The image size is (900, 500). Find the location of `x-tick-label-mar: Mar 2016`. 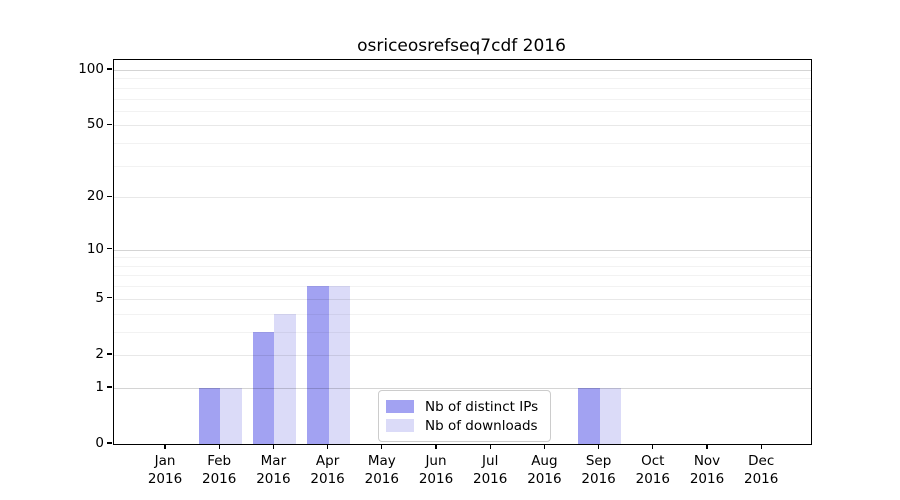

x-tick-label-mar: Mar 2016 is located at coordinates (273, 470).